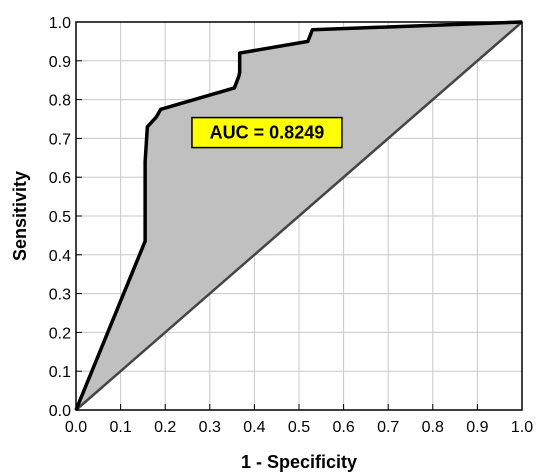  What do you see at coordinates (522, 427) in the screenshot?
I see `x-tick-label: 1.0` at bounding box center [522, 427].